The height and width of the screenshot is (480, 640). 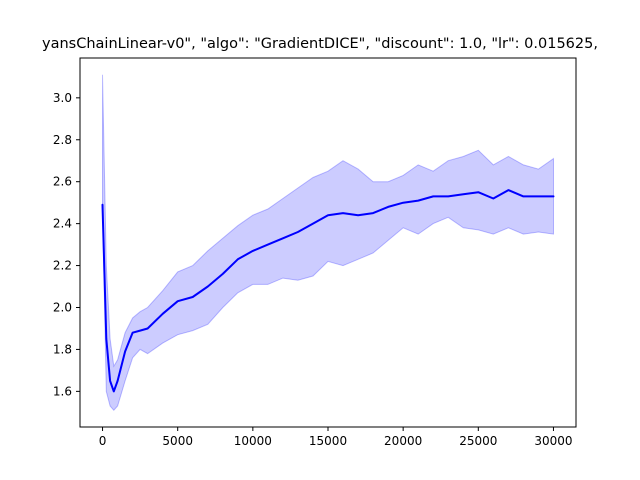 I want to click on x-tick-label: 10000, so click(x=253, y=441).